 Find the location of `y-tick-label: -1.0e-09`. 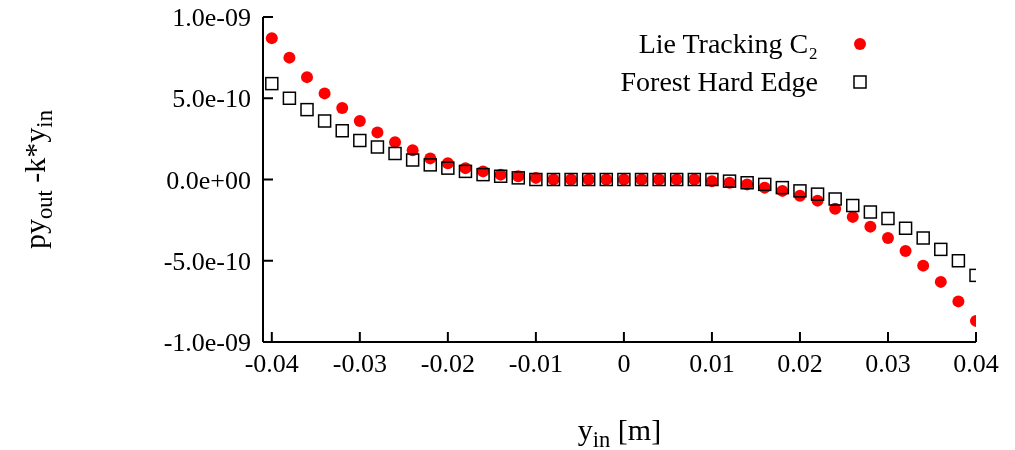

y-tick-label: -1.0e-09 is located at coordinates (207, 343).